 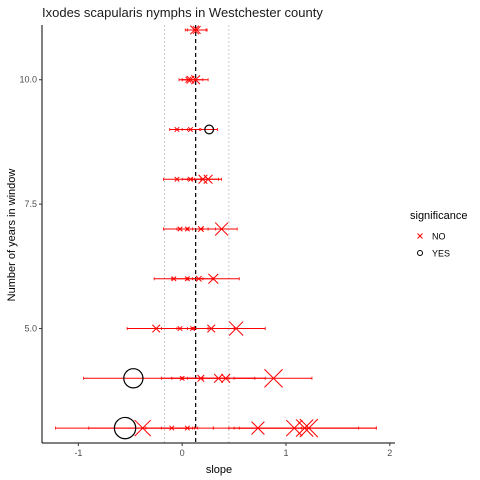 I want to click on y-tick-label: 10.0, so click(x=28, y=80).